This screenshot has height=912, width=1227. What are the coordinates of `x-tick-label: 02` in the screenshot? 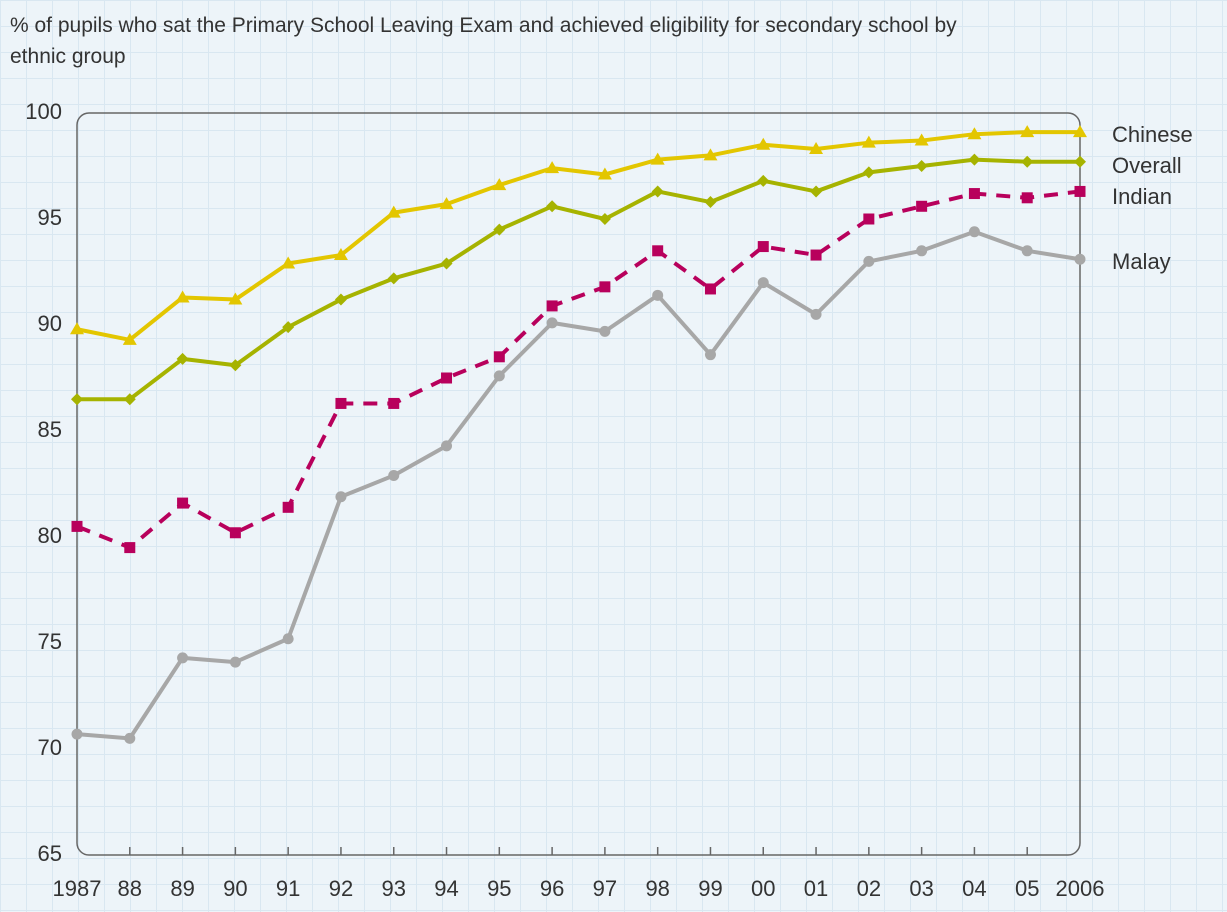 It's located at (869, 888).